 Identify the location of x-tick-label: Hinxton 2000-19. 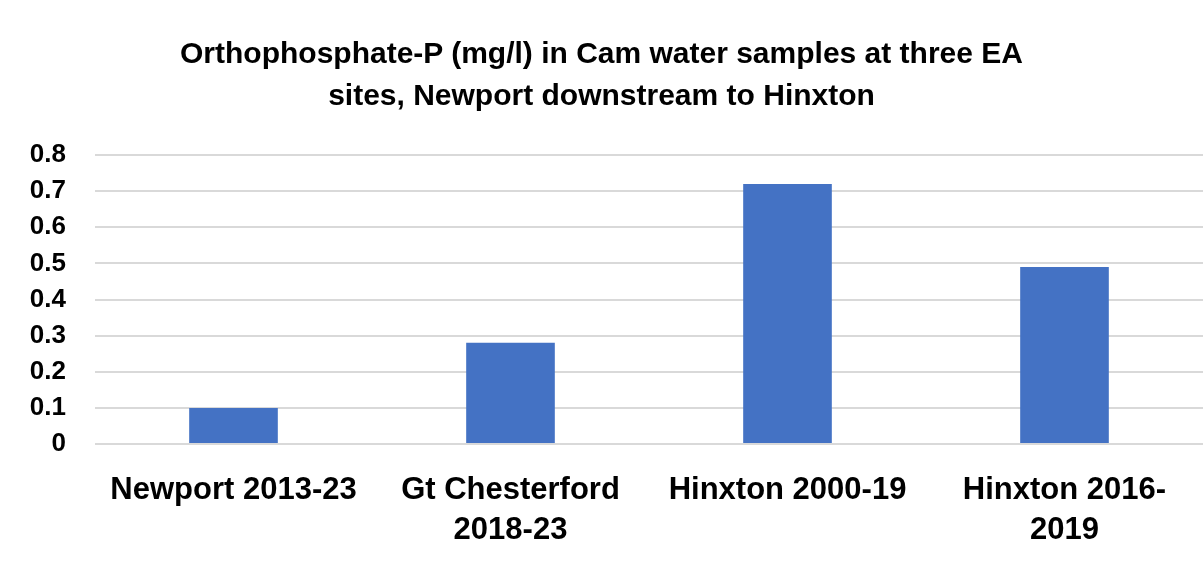
(787, 488).